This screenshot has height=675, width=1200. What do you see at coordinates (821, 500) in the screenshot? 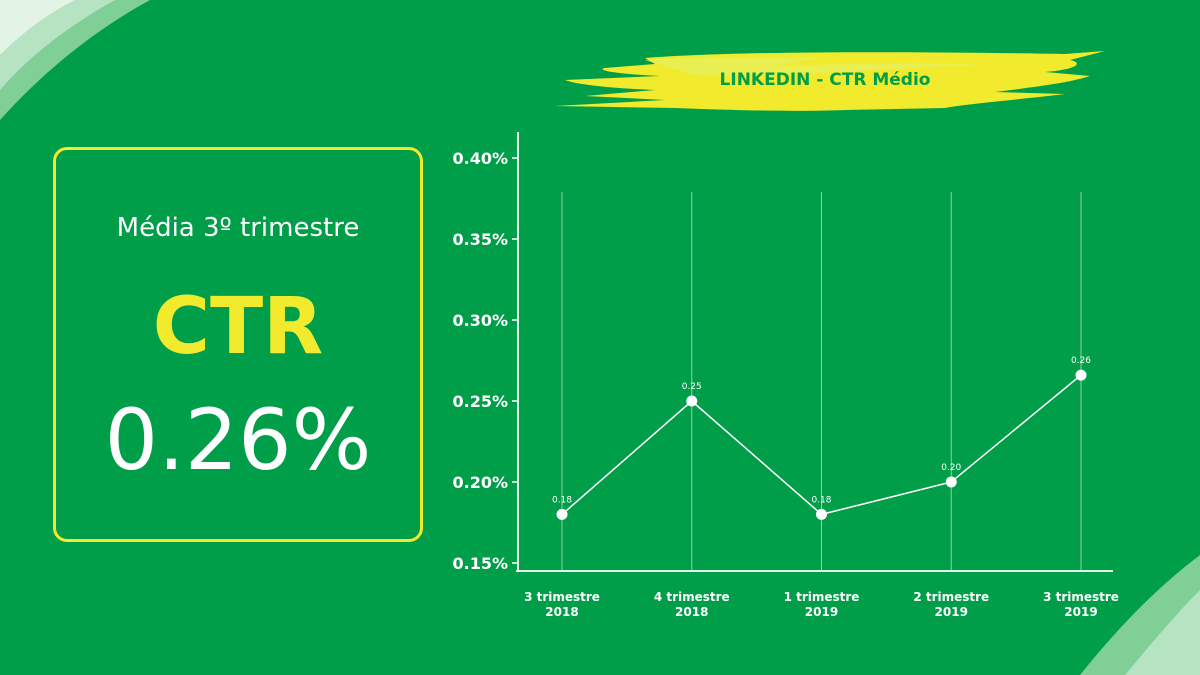
I see `data-label-2: 0.18` at bounding box center [821, 500].